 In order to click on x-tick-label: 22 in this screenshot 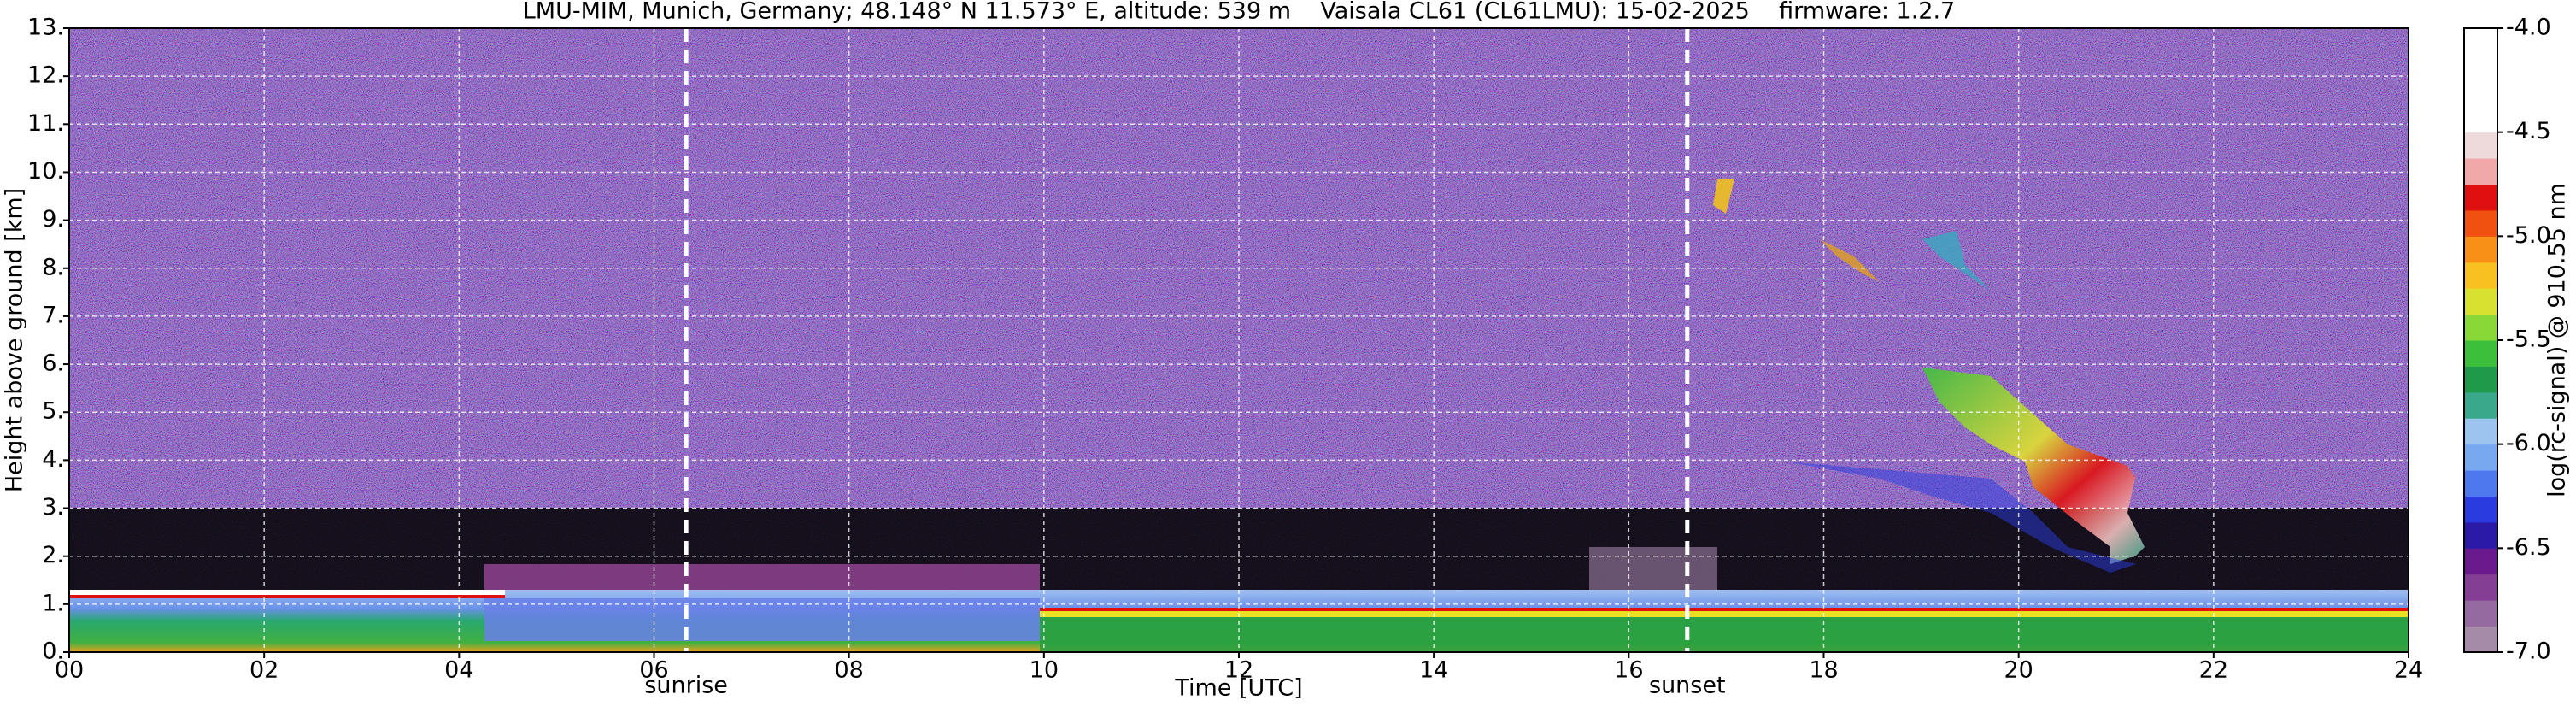, I will do `click(2213, 670)`.